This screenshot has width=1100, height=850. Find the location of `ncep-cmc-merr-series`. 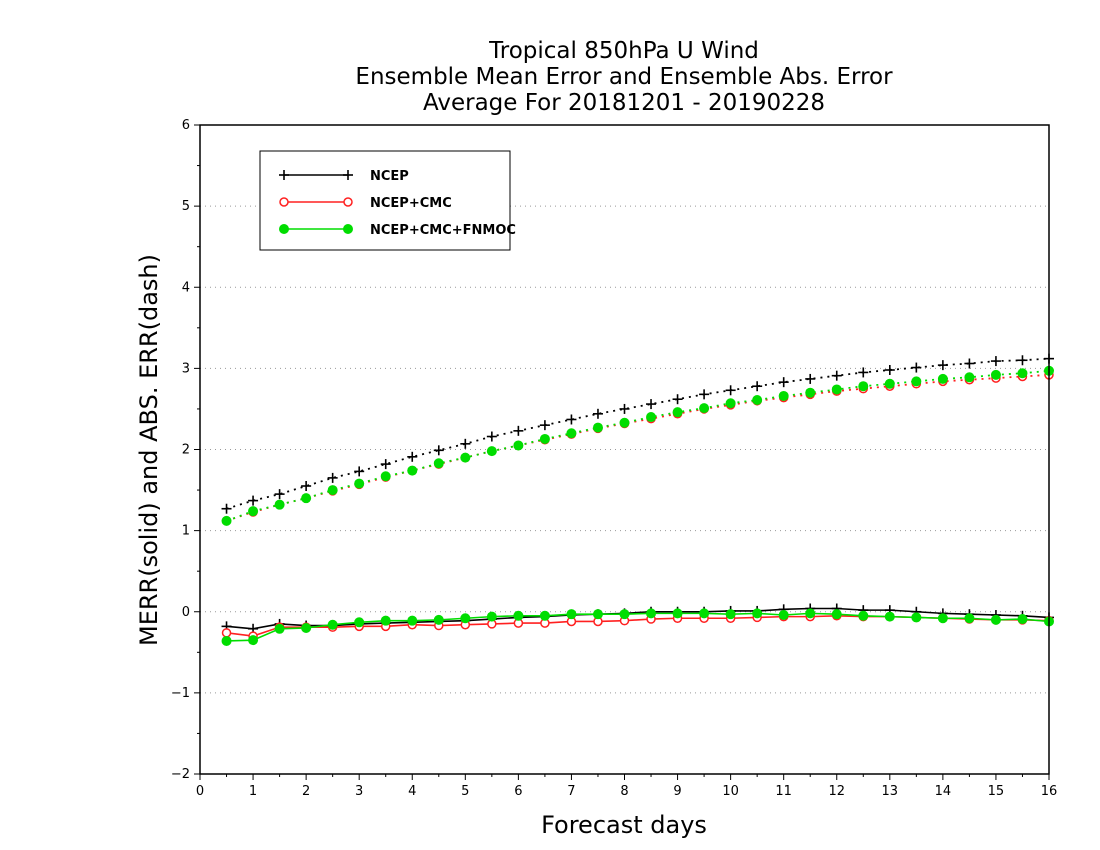

ncep-cmc-merr-series is located at coordinates (637, 626).